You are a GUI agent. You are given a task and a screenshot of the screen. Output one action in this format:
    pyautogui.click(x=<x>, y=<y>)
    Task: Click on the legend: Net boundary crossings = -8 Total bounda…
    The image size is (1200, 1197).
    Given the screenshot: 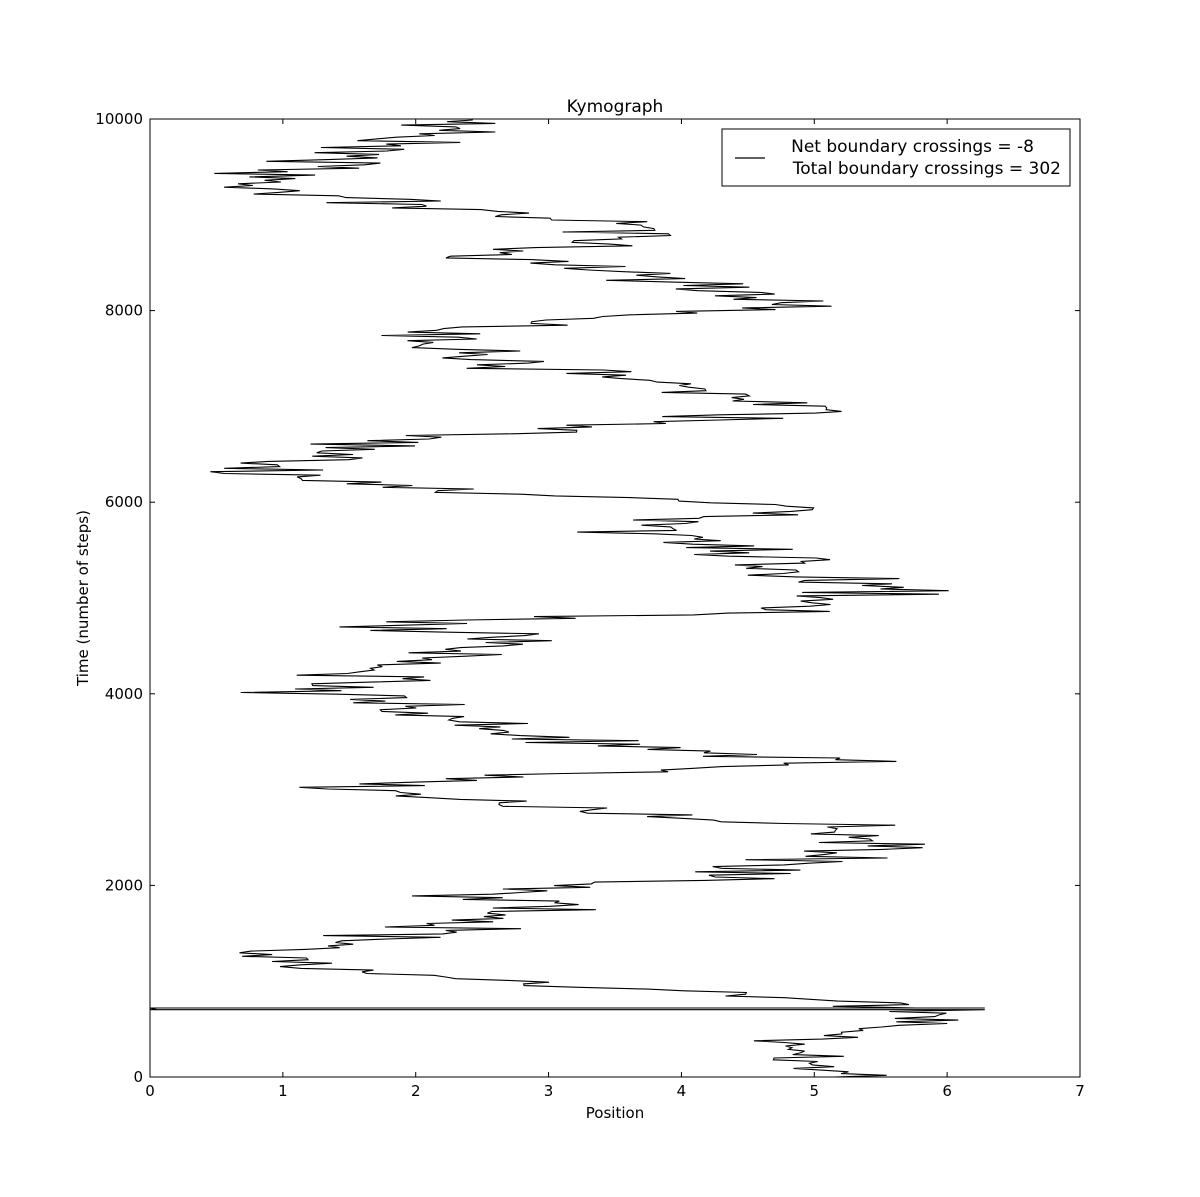 What is the action you would take?
    pyautogui.click(x=896, y=157)
    